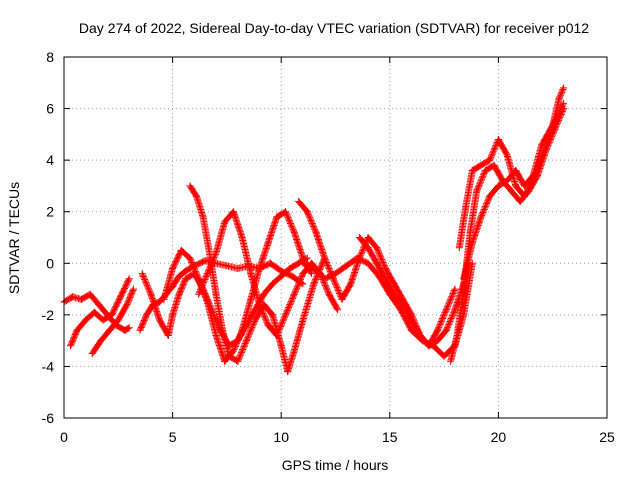  What do you see at coordinates (48, 315) in the screenshot?
I see `y-tick-label: -2` at bounding box center [48, 315].